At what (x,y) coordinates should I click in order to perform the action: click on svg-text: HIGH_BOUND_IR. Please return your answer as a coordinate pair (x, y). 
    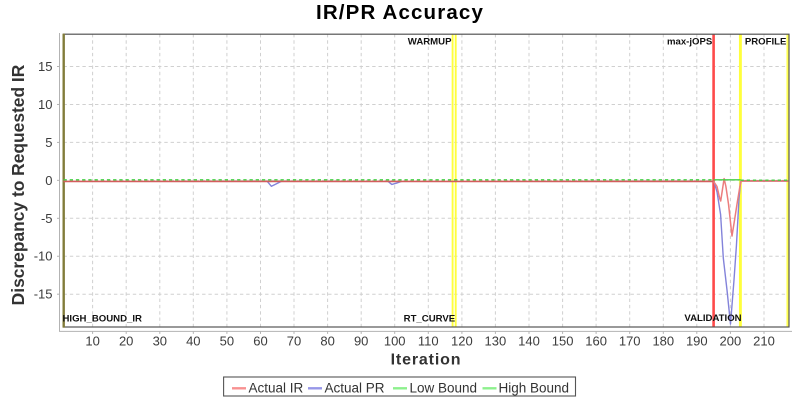
    Looking at the image, I should click on (102, 318).